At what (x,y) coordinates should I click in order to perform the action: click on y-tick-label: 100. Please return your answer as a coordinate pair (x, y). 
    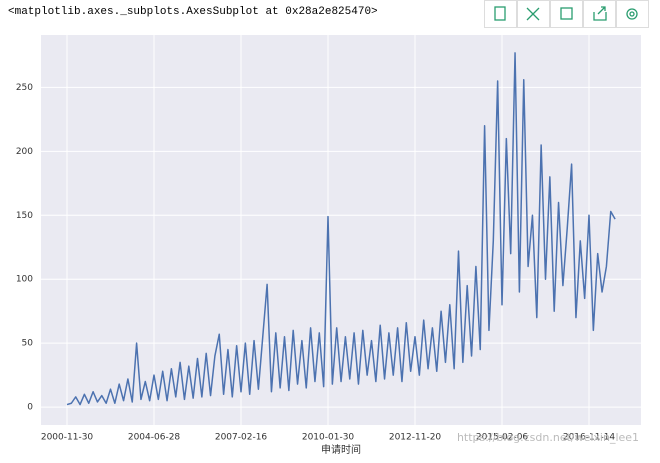
    Looking at the image, I should click on (24, 280).